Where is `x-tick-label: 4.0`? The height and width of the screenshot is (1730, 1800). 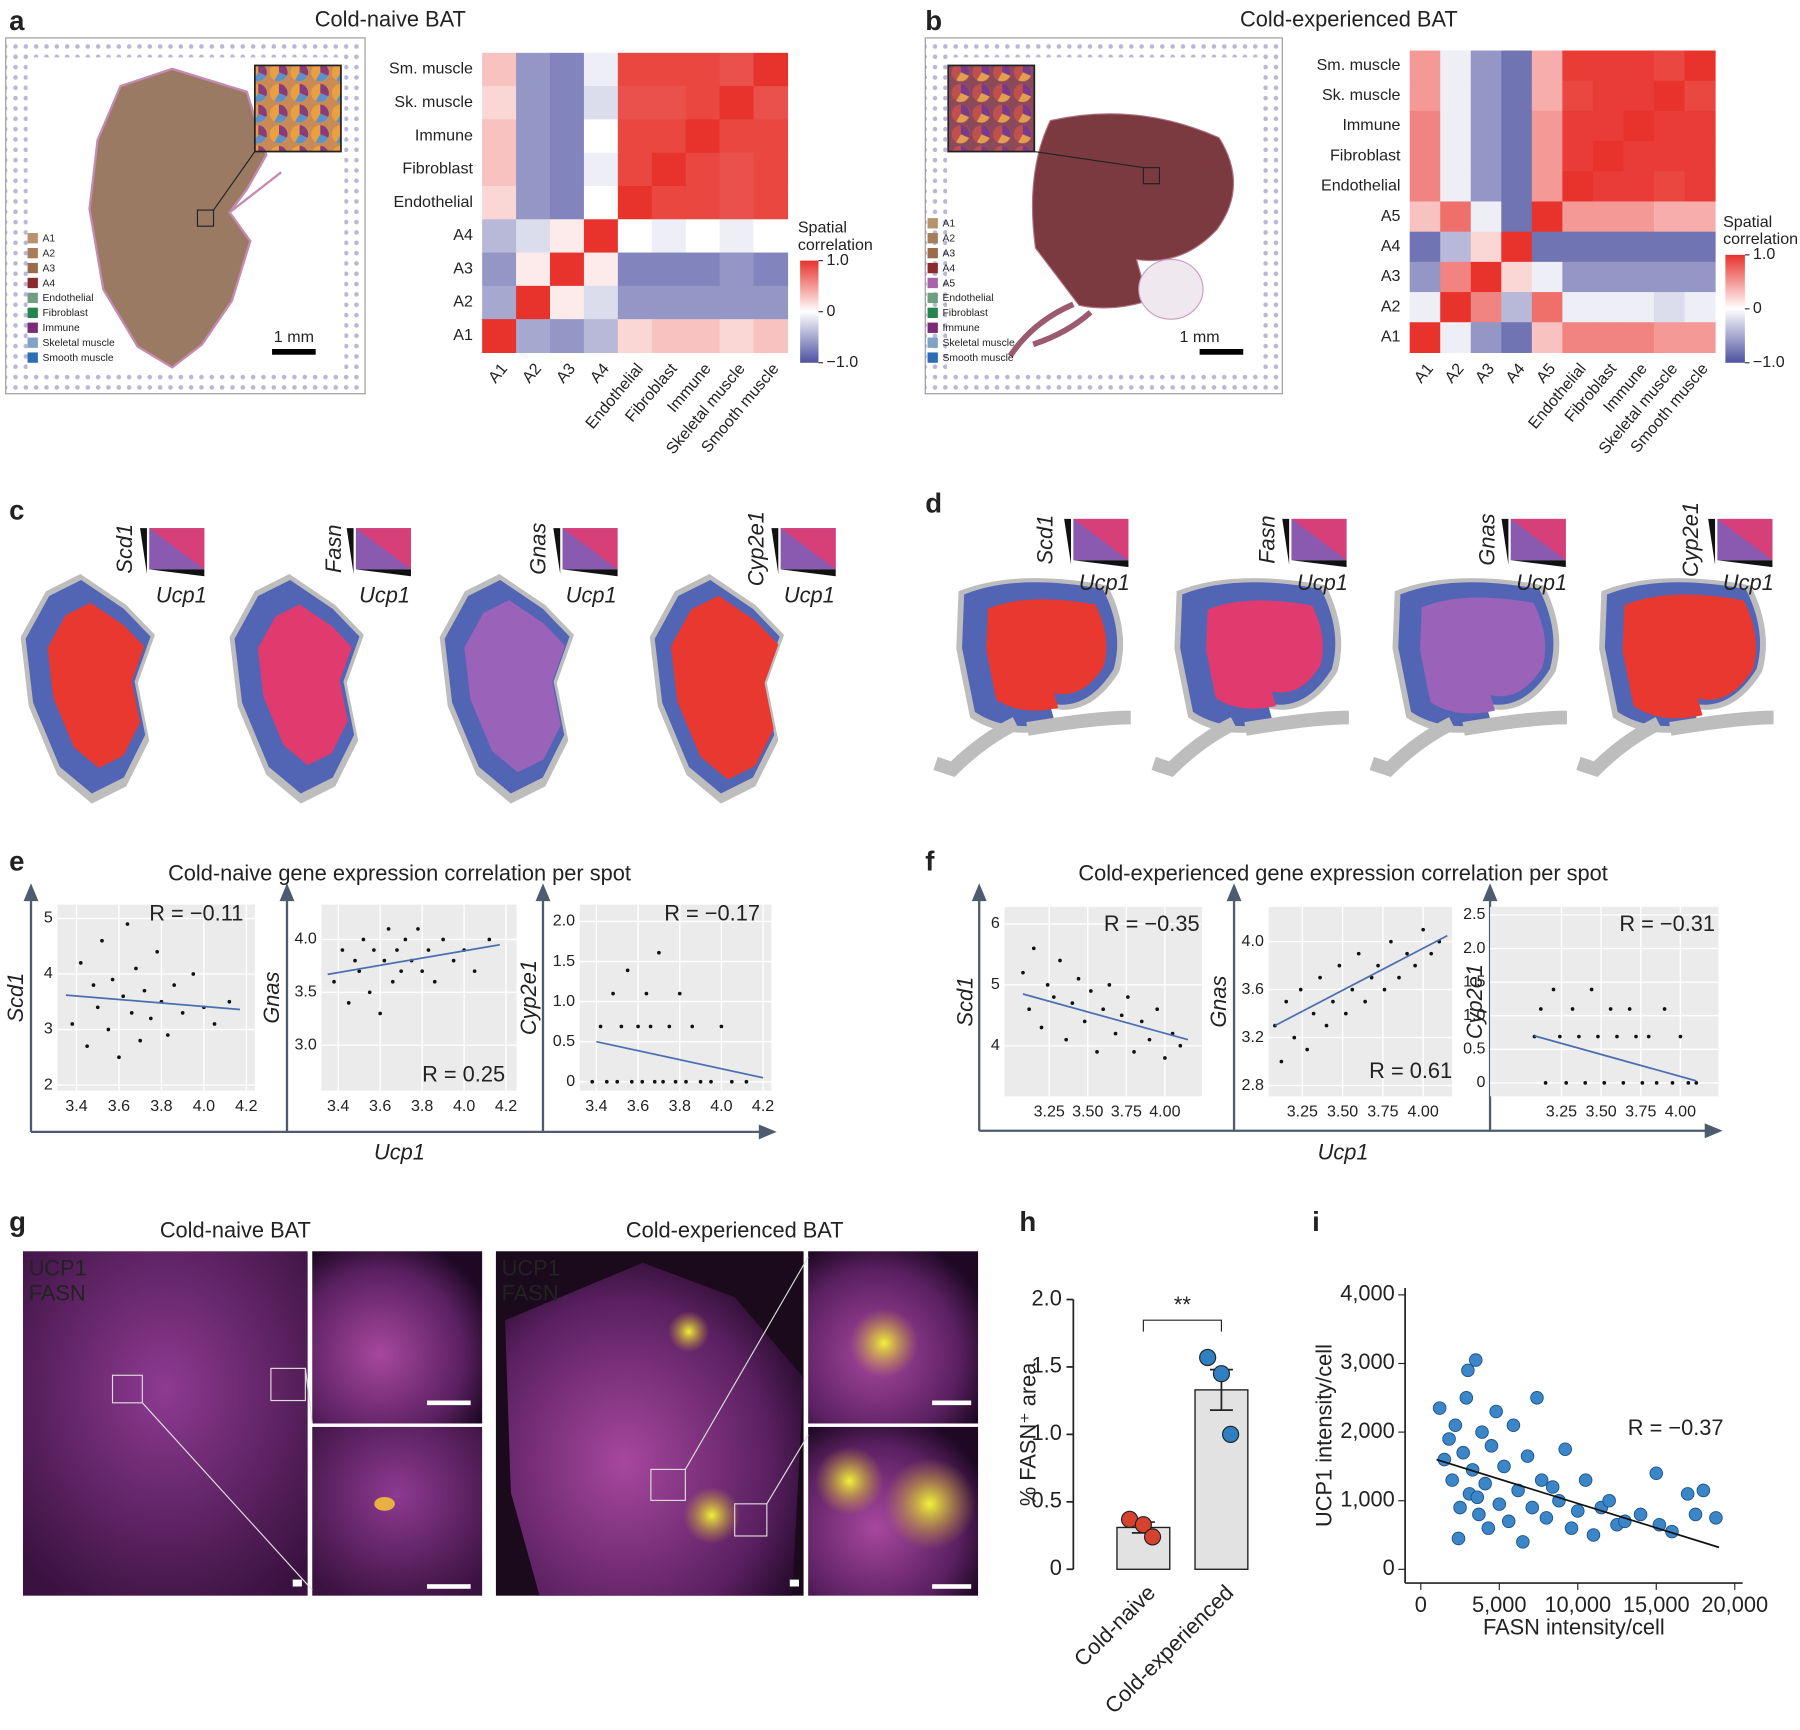
x-tick-label: 4.0 is located at coordinates (721, 1106).